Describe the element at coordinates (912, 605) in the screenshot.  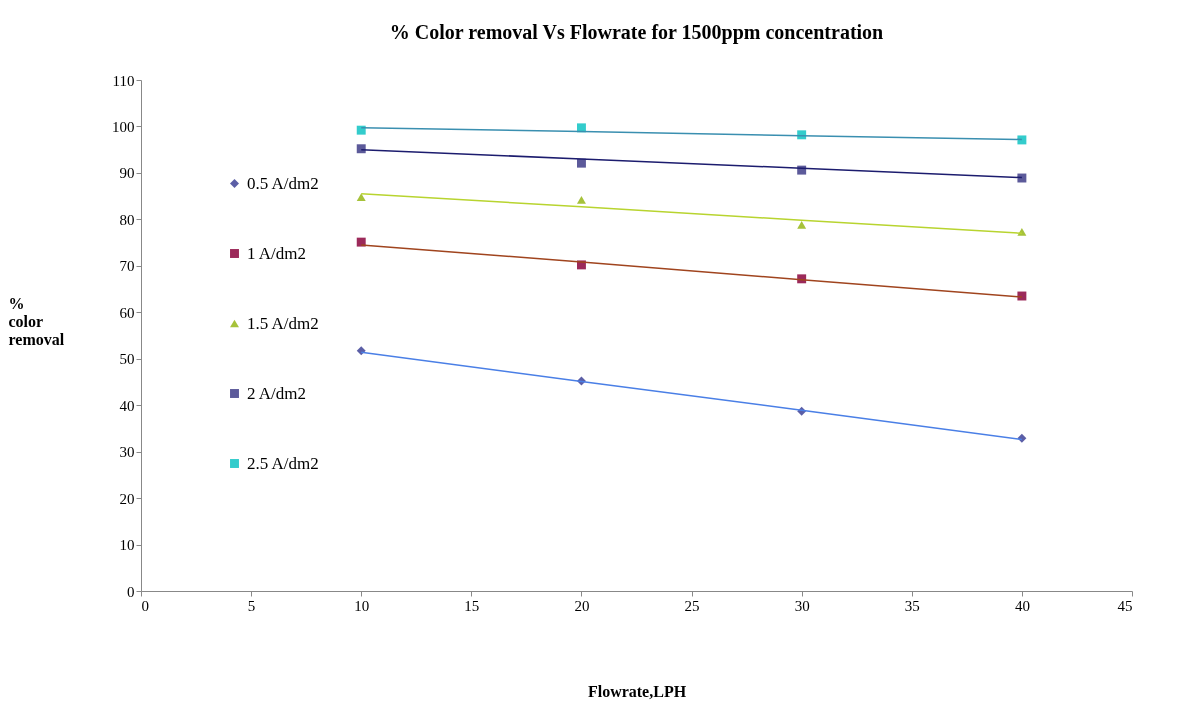
I see `x-tick-label: 35` at that location.